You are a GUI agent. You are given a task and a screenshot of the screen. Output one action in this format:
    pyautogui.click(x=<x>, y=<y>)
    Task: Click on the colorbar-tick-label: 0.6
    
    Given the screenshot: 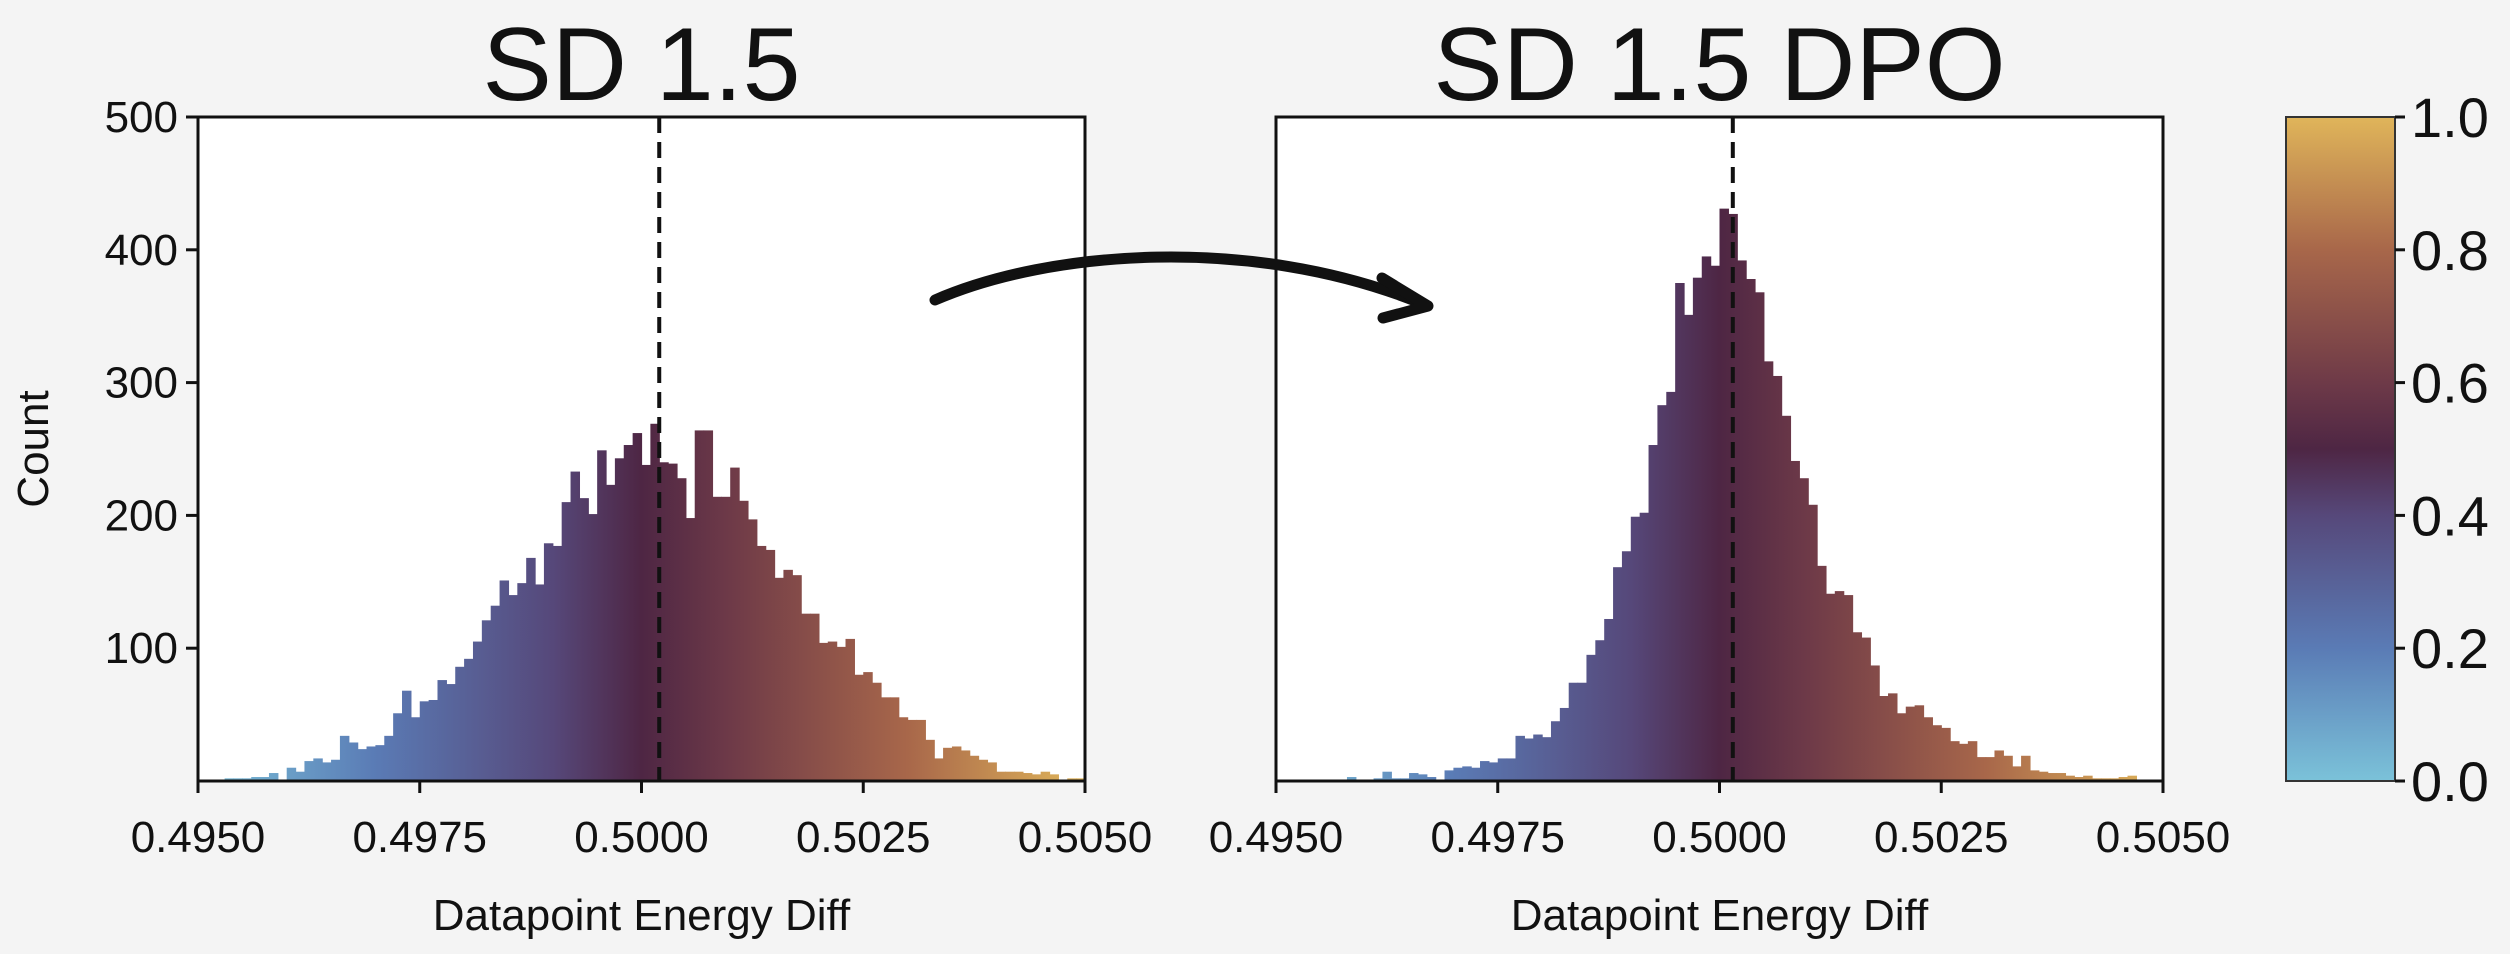 What is the action you would take?
    pyautogui.click(x=2450, y=383)
    